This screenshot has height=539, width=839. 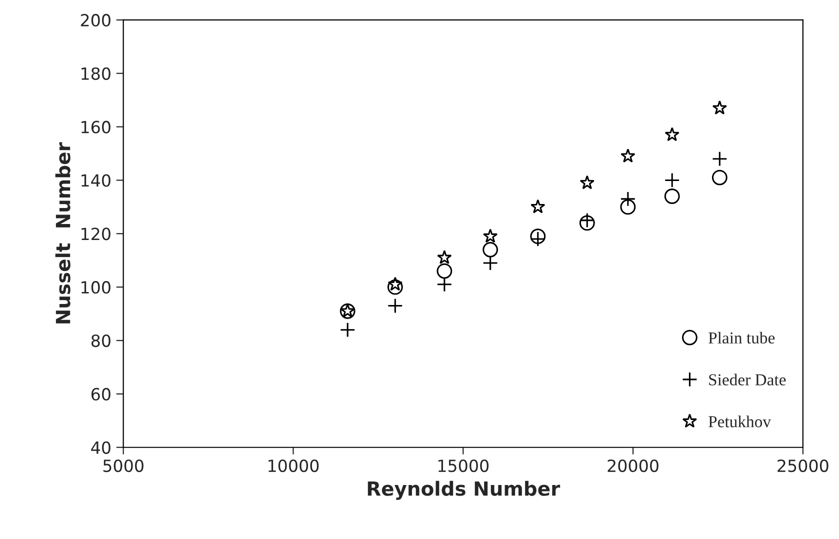 What do you see at coordinates (463, 465) in the screenshot?
I see `x-tick-label: 15000` at bounding box center [463, 465].